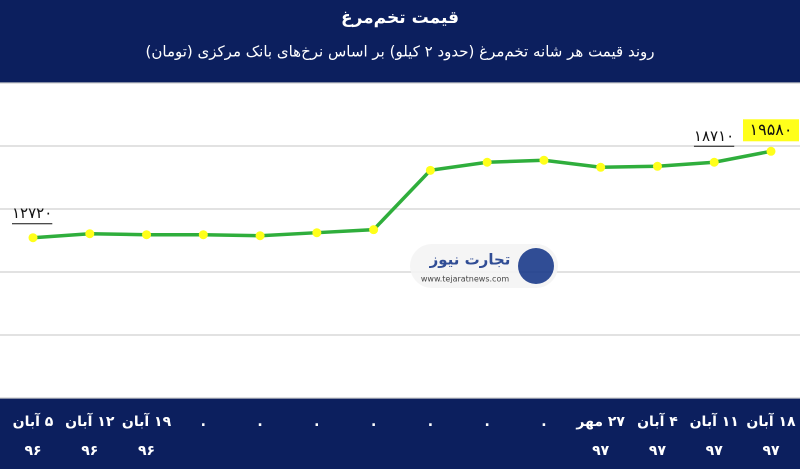 The height and width of the screenshot is (469, 800). What do you see at coordinates (90, 421) in the screenshot?
I see `x-tick-label: ۱۲ آبان` at bounding box center [90, 421].